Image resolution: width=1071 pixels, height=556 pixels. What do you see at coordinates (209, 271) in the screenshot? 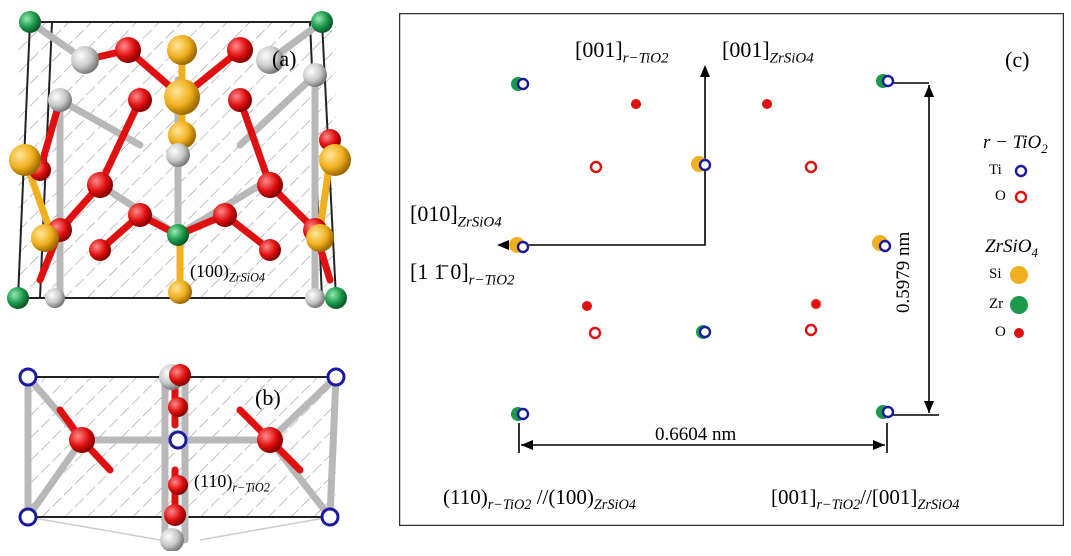
I see `plane-index: (100)` at bounding box center [209, 271].